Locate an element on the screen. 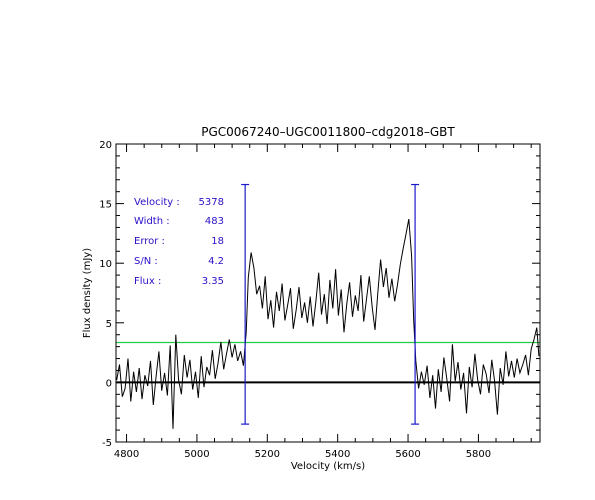 This screenshot has width=595, height=500. info-label-flux: Flux : is located at coordinates (147, 281).